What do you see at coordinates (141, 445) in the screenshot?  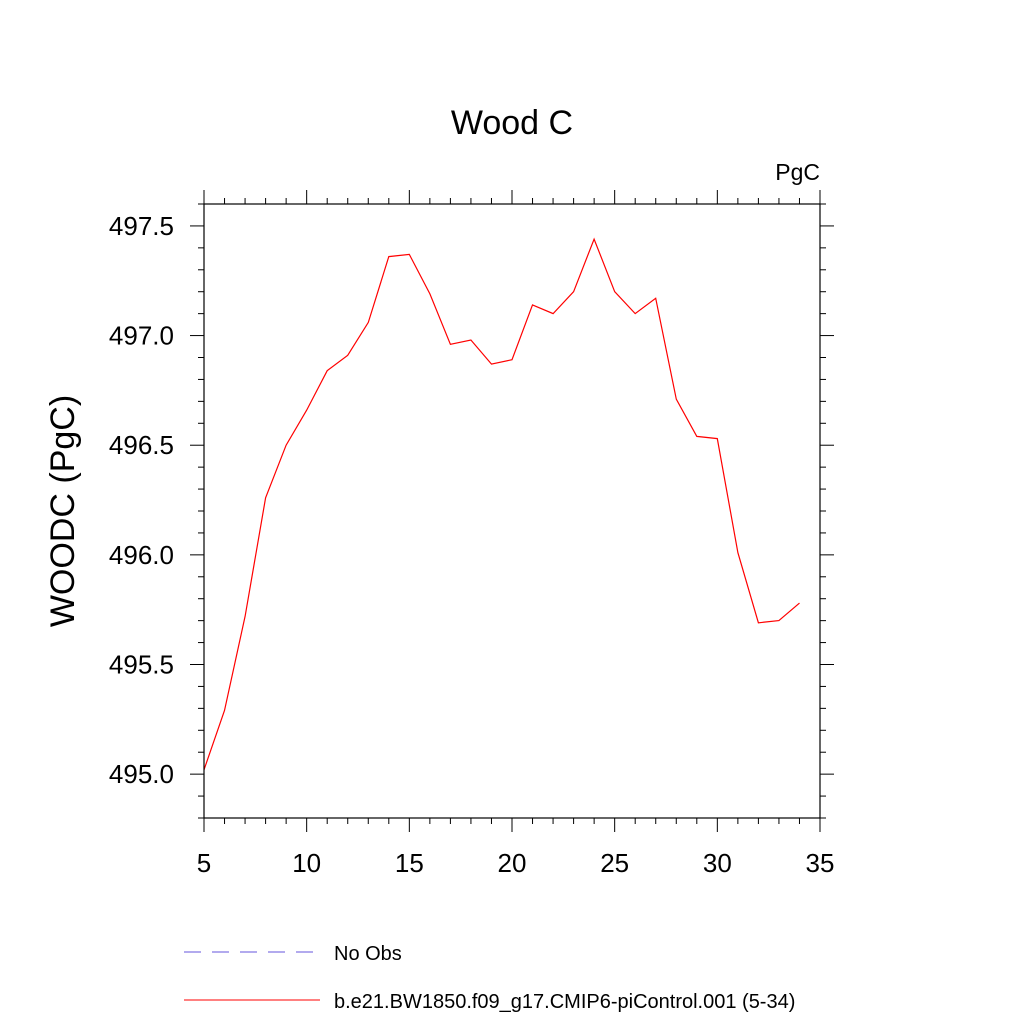 I see `y-tick-label: 496.5` at bounding box center [141, 445].